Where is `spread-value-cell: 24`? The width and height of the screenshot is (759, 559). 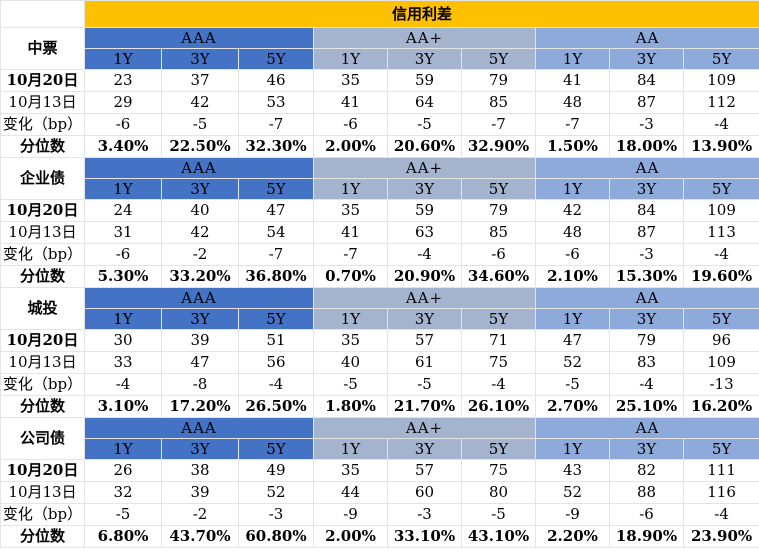
spread-value-cell: 24 is located at coordinates (123, 210).